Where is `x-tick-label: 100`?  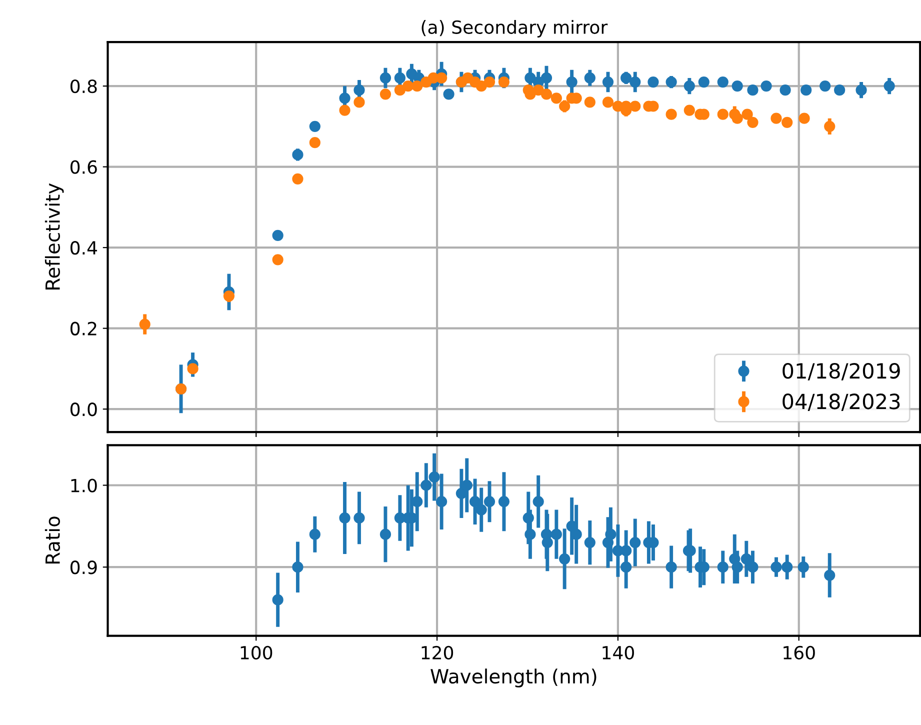 x-tick-label: 100 is located at coordinates (256, 653).